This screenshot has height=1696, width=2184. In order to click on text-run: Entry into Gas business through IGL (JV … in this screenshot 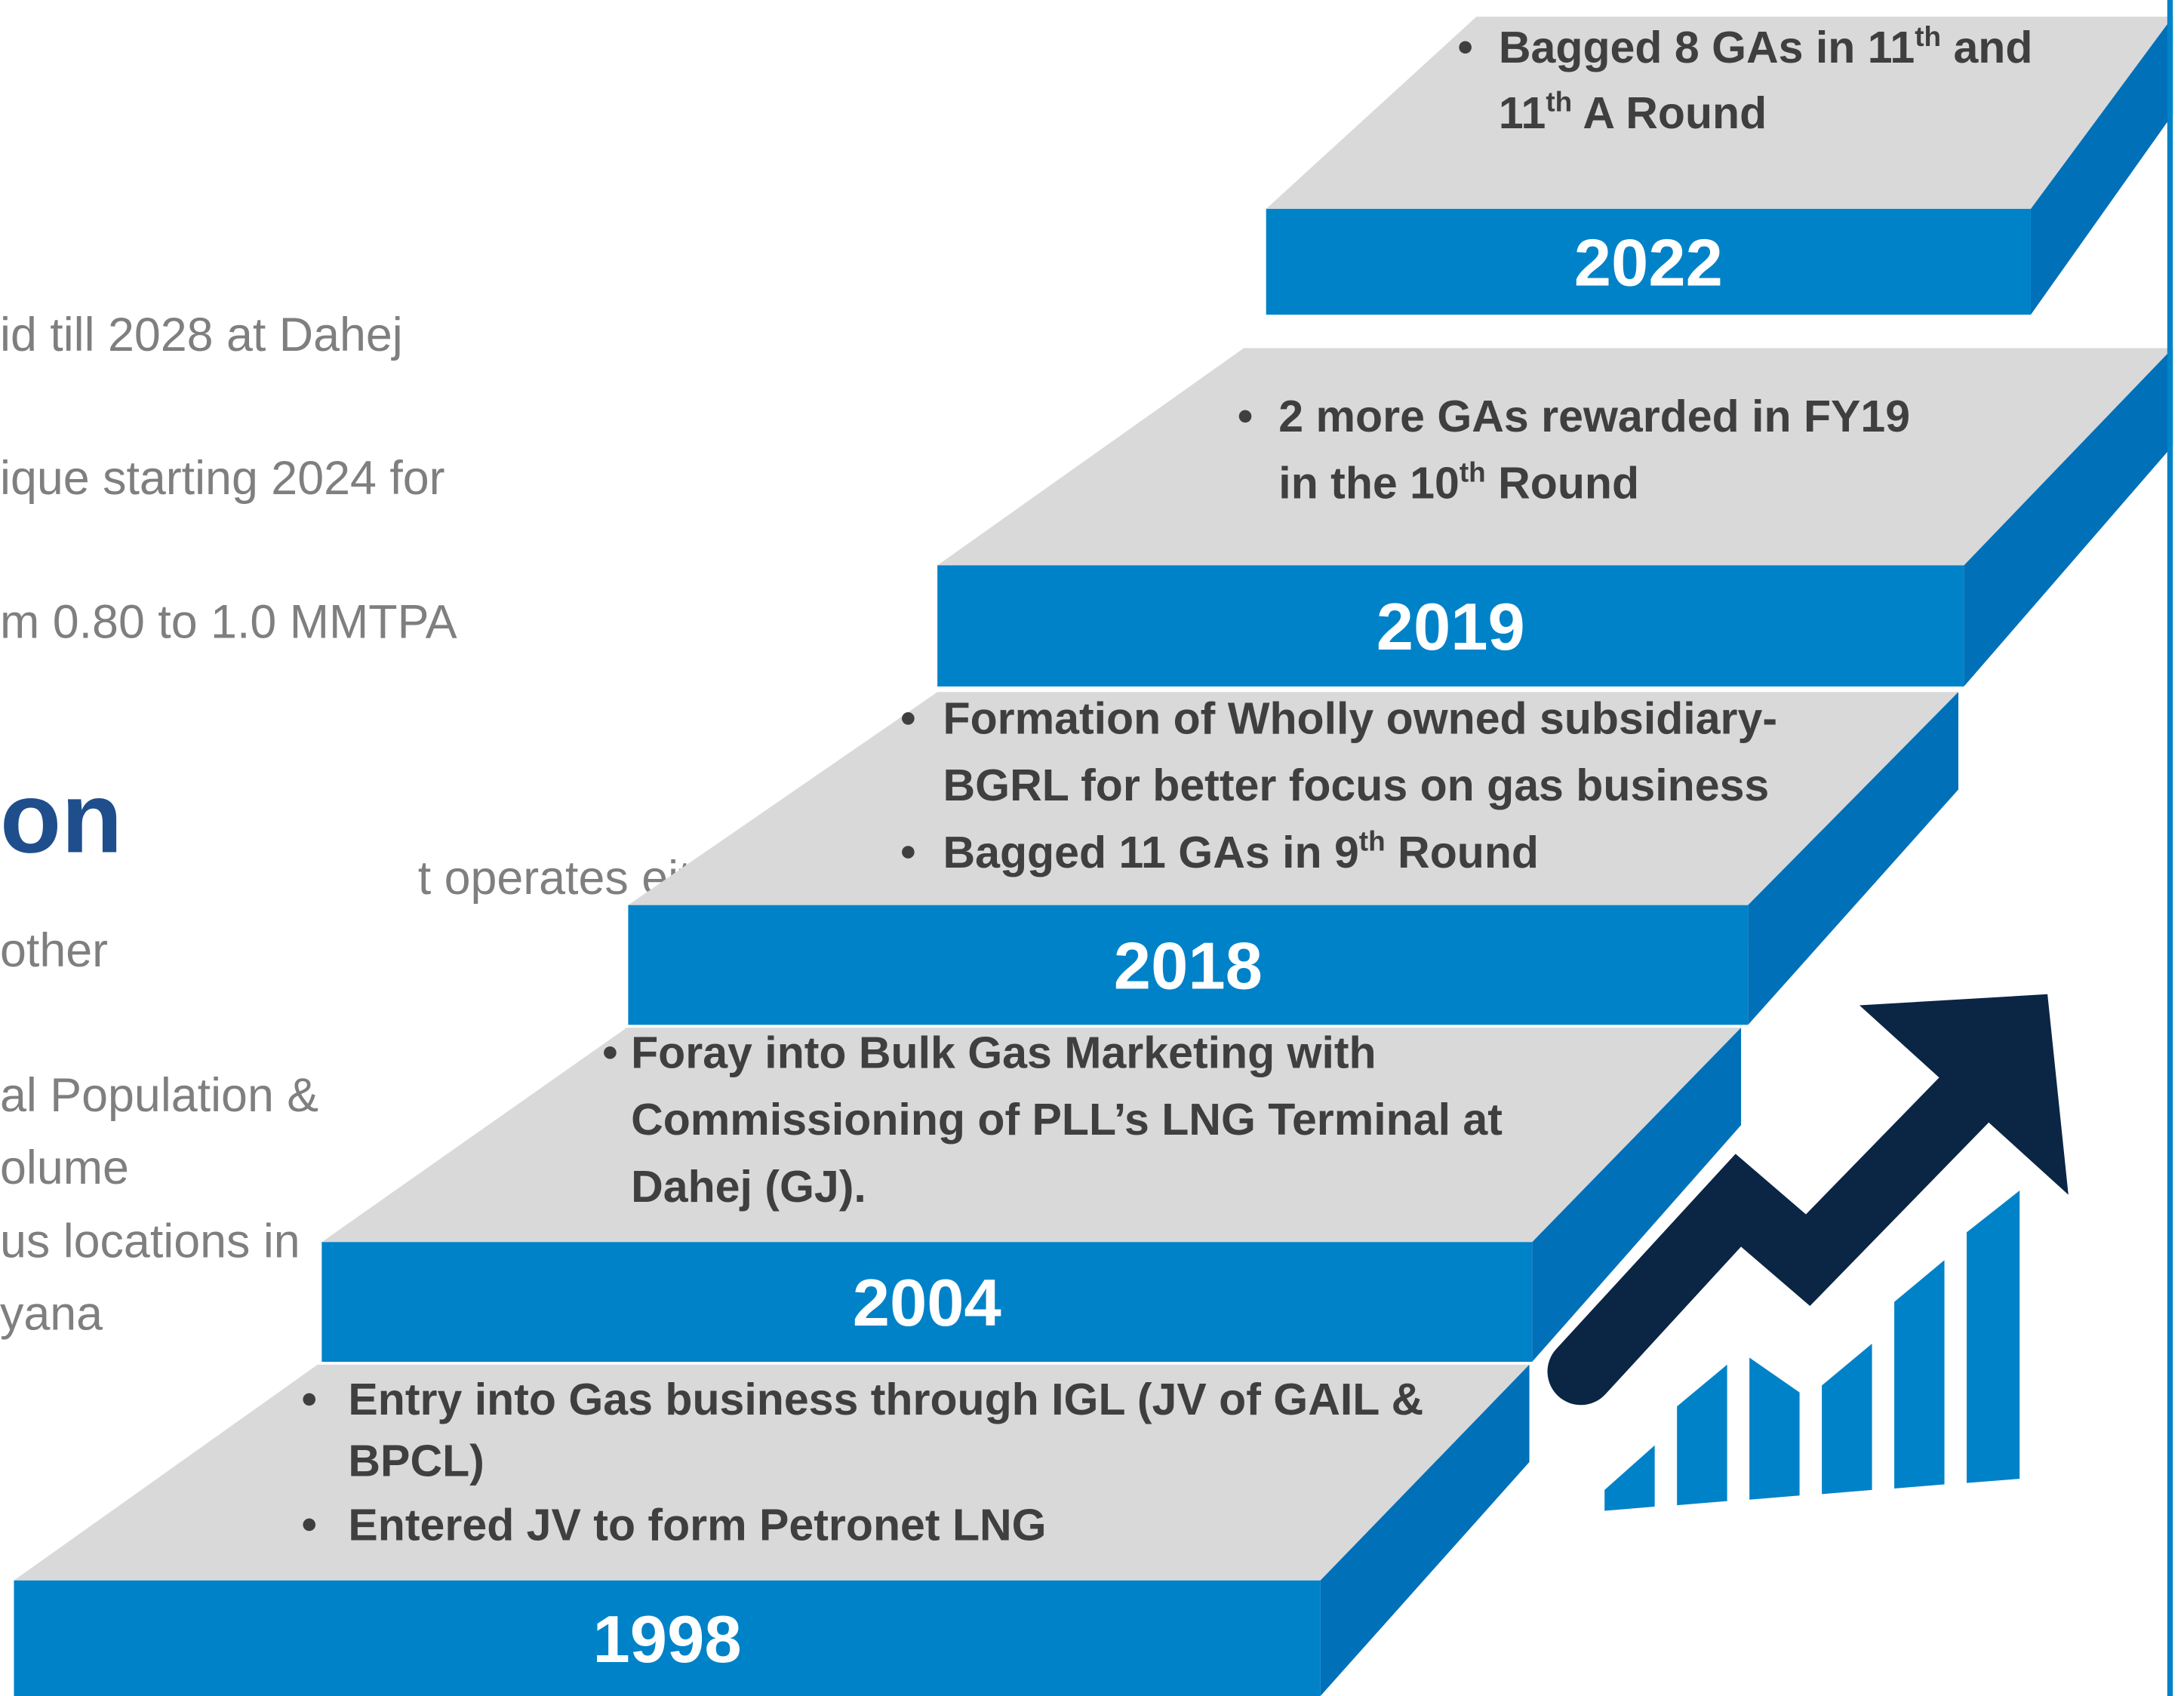, I will do `click(885, 1399)`.